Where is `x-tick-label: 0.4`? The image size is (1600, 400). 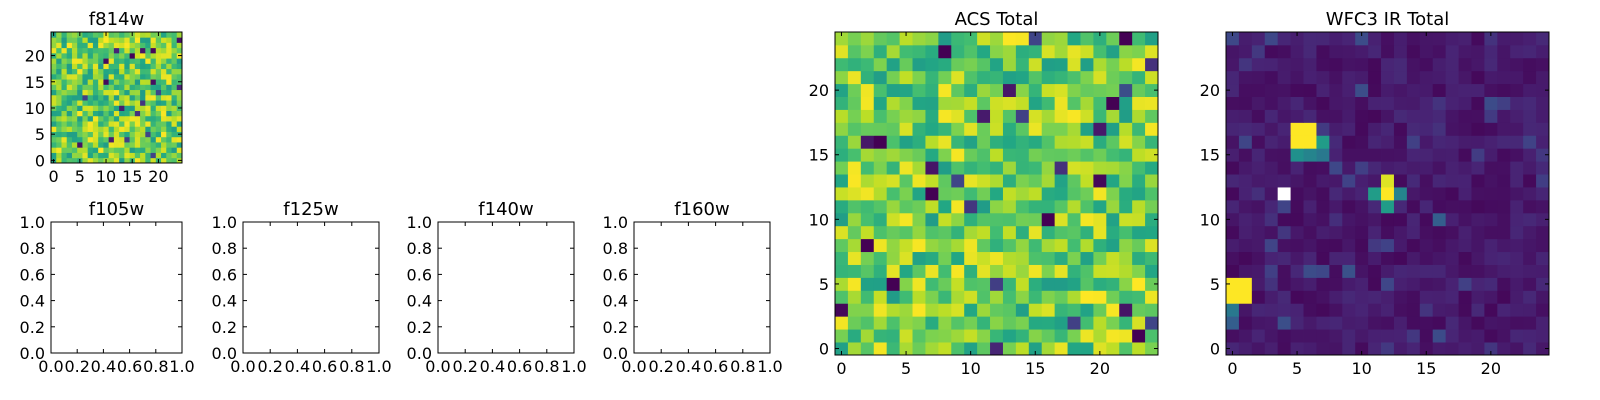 x-tick-label: 0.4 is located at coordinates (103, 366).